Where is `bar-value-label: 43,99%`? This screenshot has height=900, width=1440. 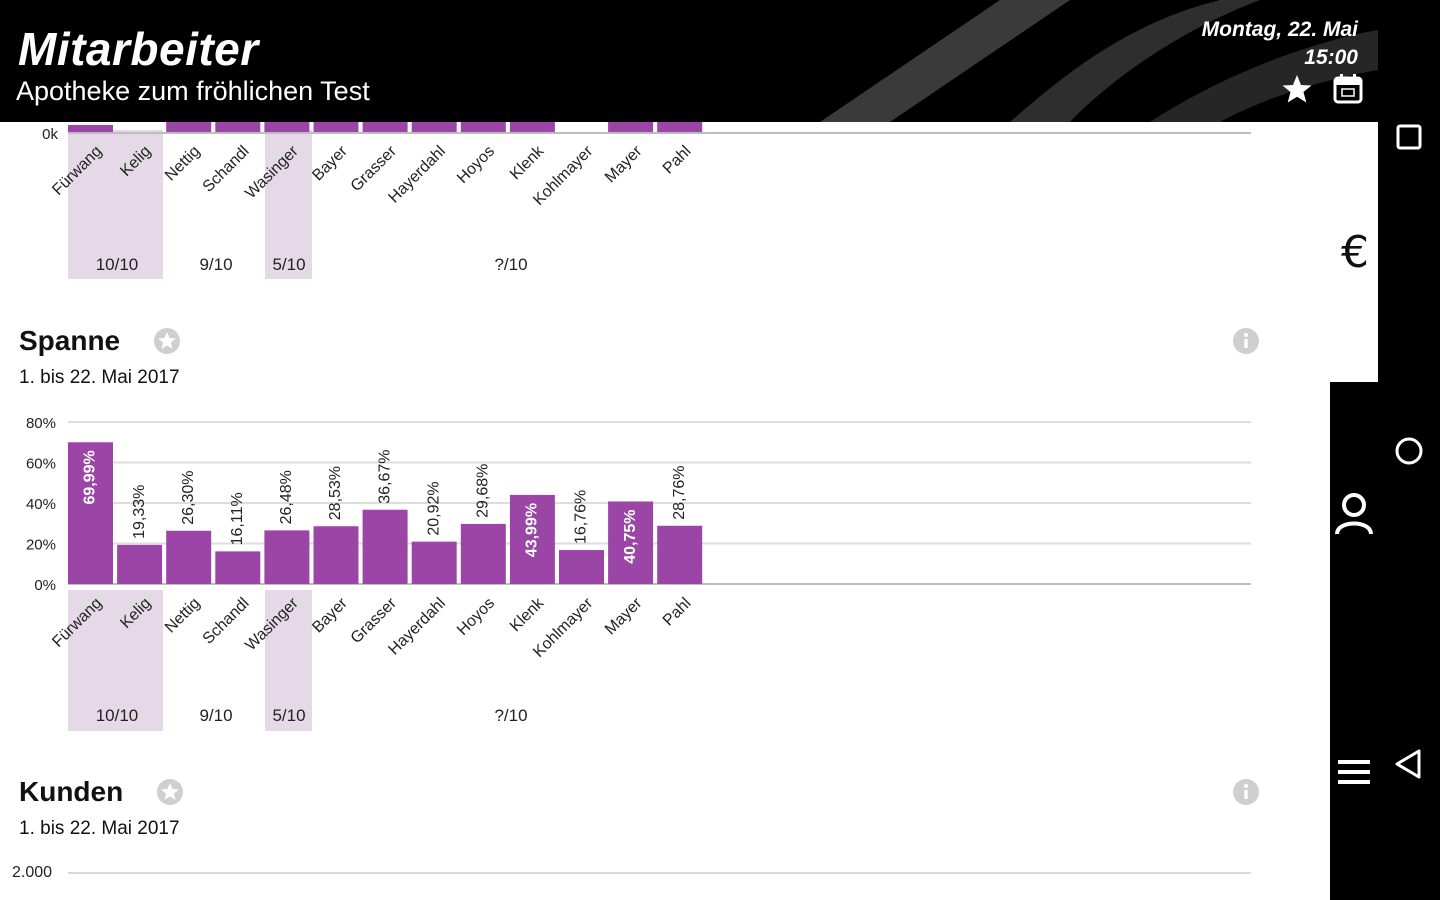
bar-value-label: 43,99% is located at coordinates (532, 530).